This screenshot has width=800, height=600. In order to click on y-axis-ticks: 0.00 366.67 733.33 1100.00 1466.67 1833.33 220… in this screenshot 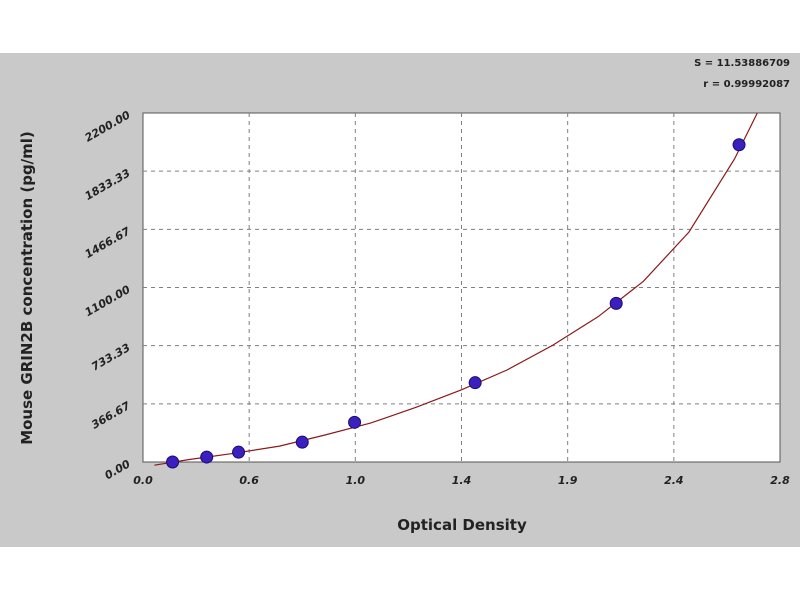, I will do `click(108, 295)`.